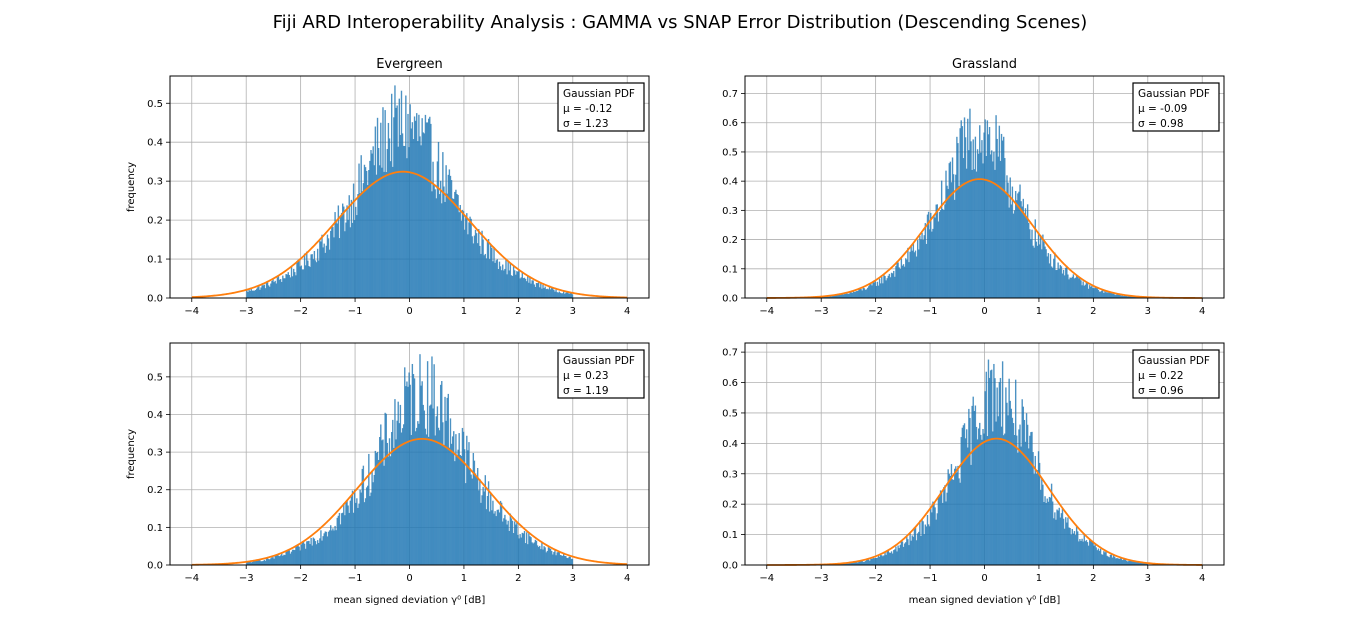 The height and width of the screenshot is (635, 1360). I want to click on legend-text: μ = 0.22, so click(1161, 376).